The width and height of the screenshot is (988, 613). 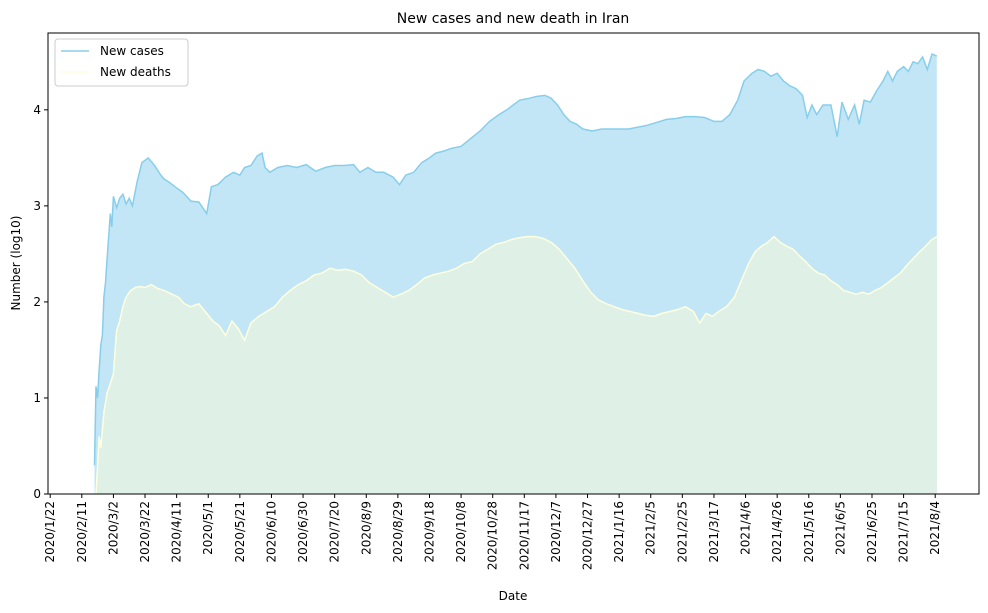 I want to click on x-tick-label: 2020/8/29, so click(x=398, y=532).